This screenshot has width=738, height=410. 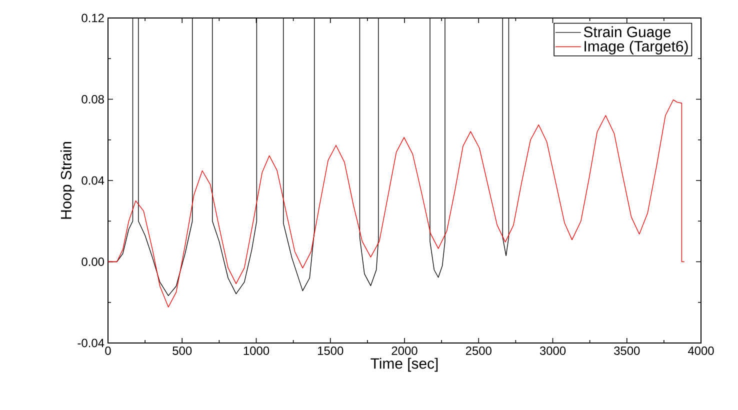 What do you see at coordinates (93, 180) in the screenshot?
I see `y-tick-label: 0.04` at bounding box center [93, 180].